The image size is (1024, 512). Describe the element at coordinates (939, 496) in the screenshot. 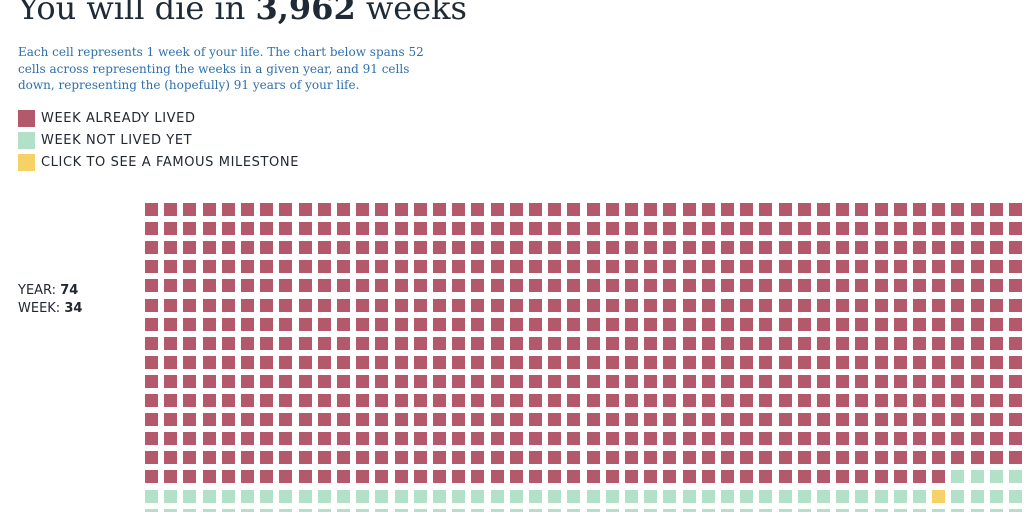

I see `milestone-week-cell` at that location.